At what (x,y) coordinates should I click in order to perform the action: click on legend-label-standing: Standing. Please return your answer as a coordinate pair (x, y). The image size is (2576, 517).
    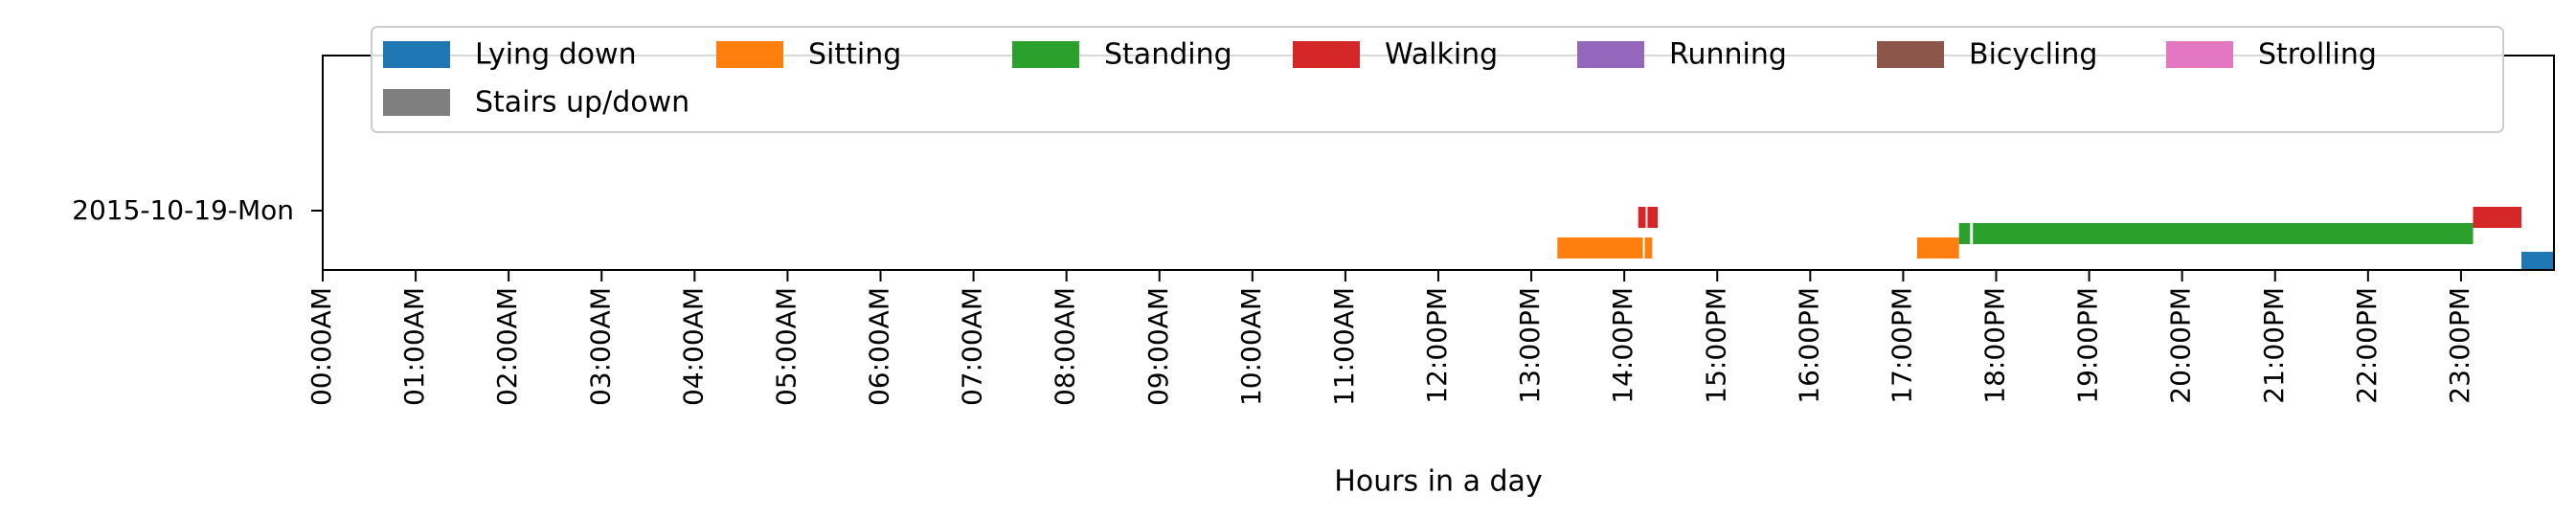
    Looking at the image, I should click on (1168, 55).